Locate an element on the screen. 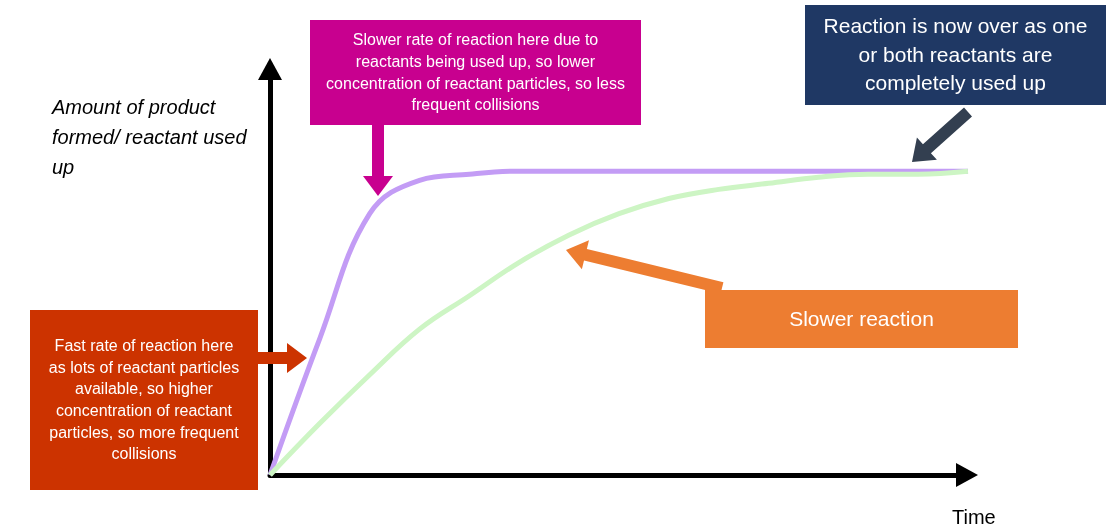 This screenshot has height=530, width=1106. y-axis-title: Amount of product formed/ reactant used up is located at coordinates (149, 137).